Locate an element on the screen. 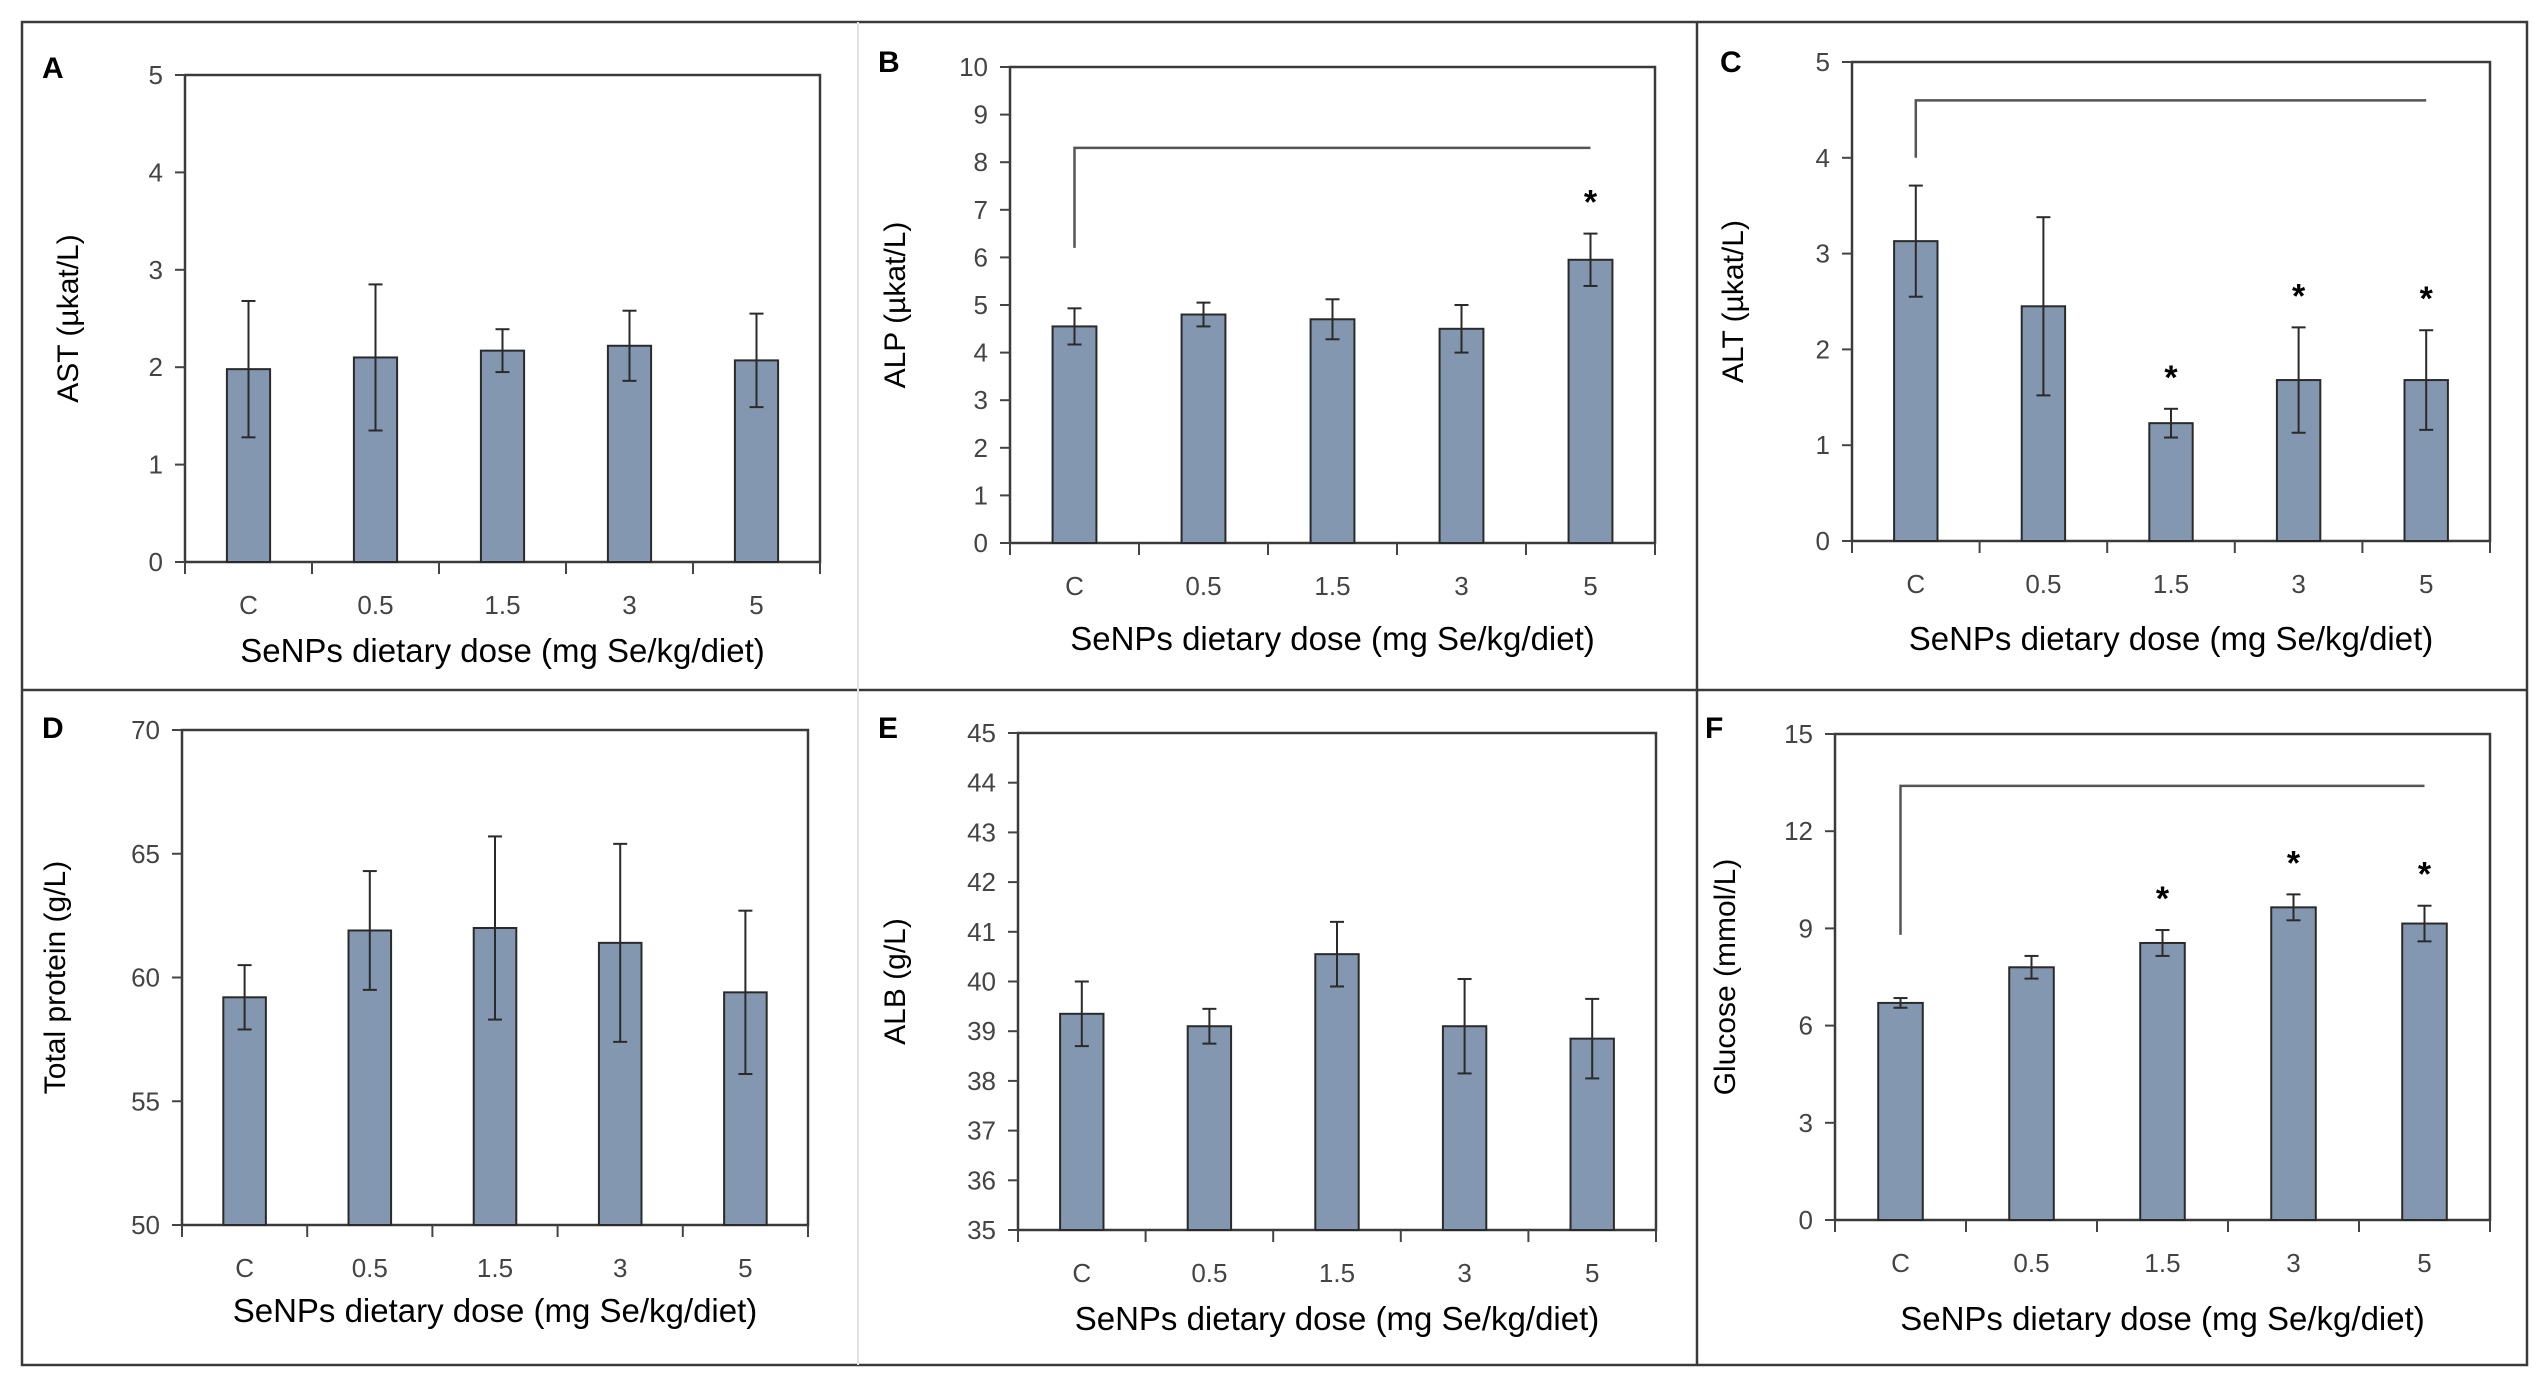  y-tick-label: 35 is located at coordinates (981, 1230).